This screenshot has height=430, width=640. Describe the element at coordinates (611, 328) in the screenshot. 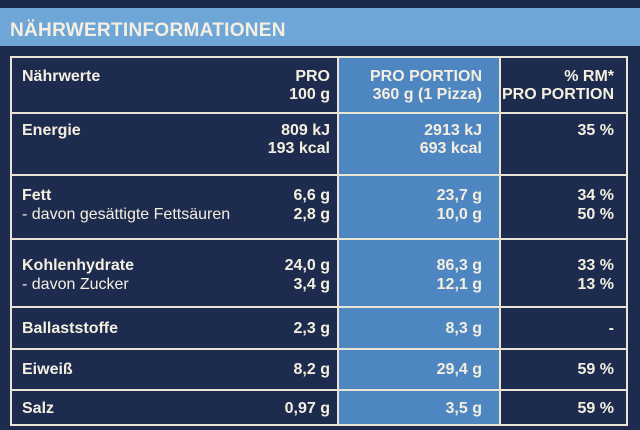

I see `row-ballaststoffe-rm: -` at that location.